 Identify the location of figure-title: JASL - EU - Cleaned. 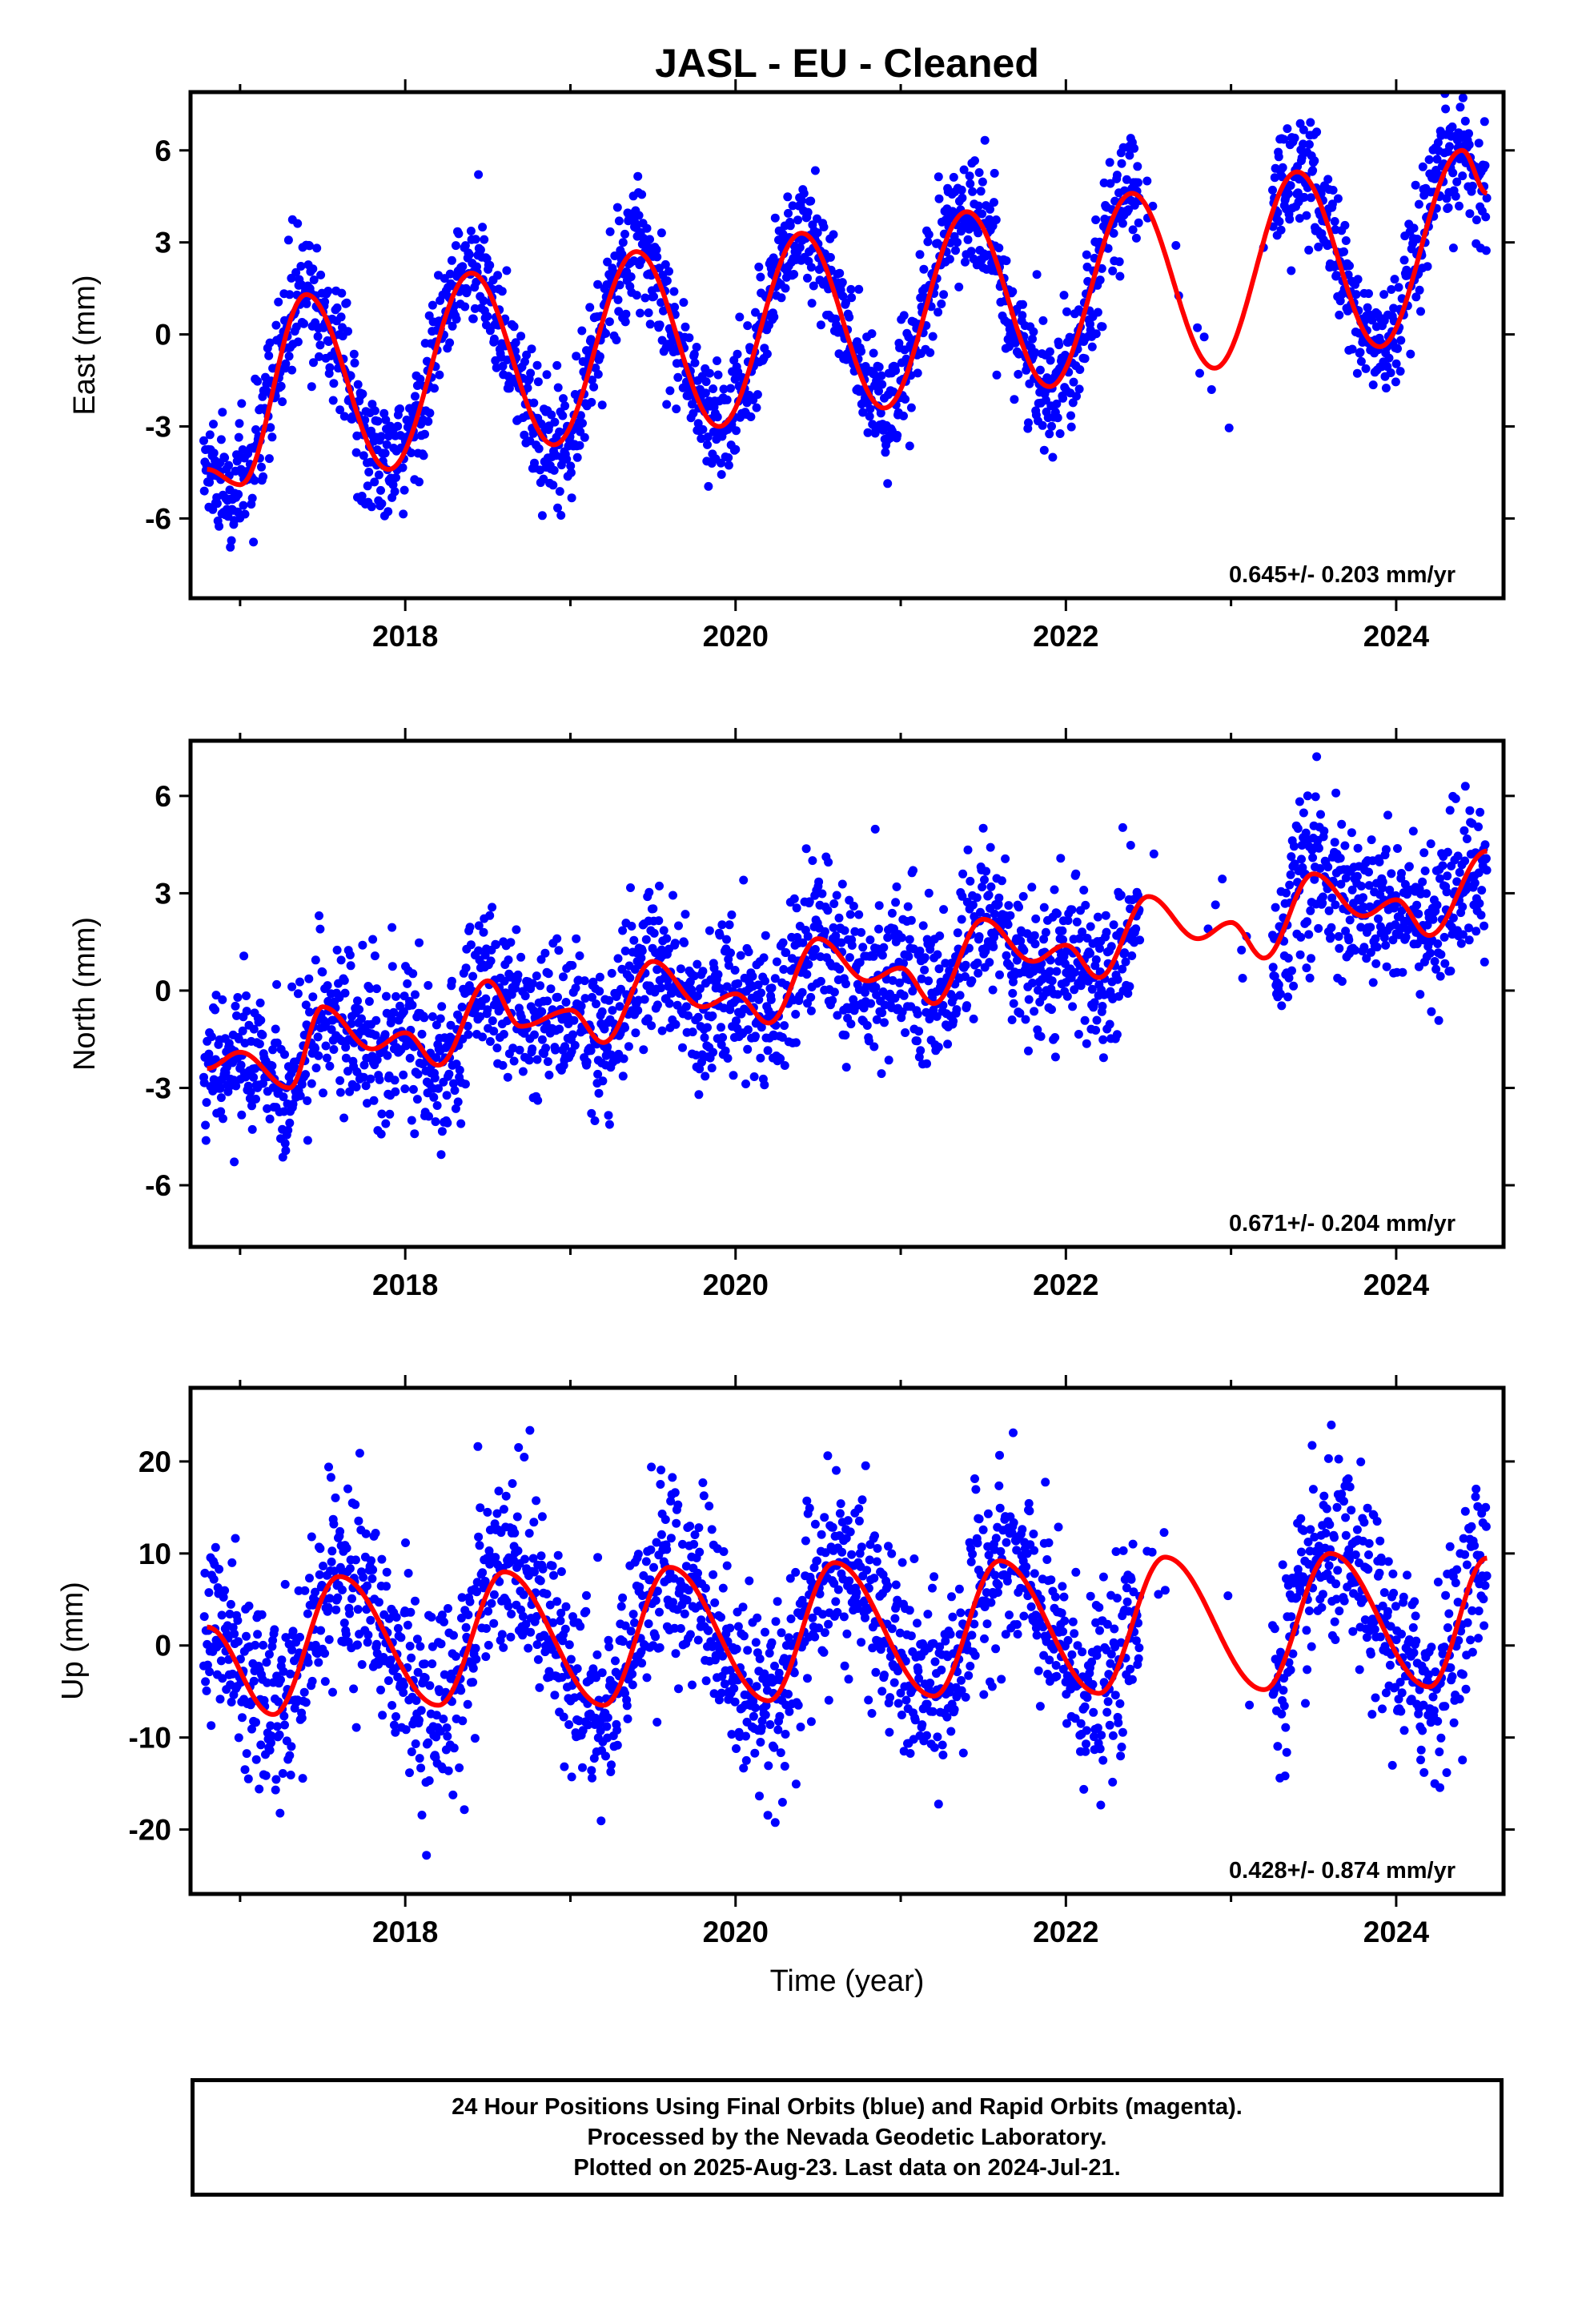
(847, 63).